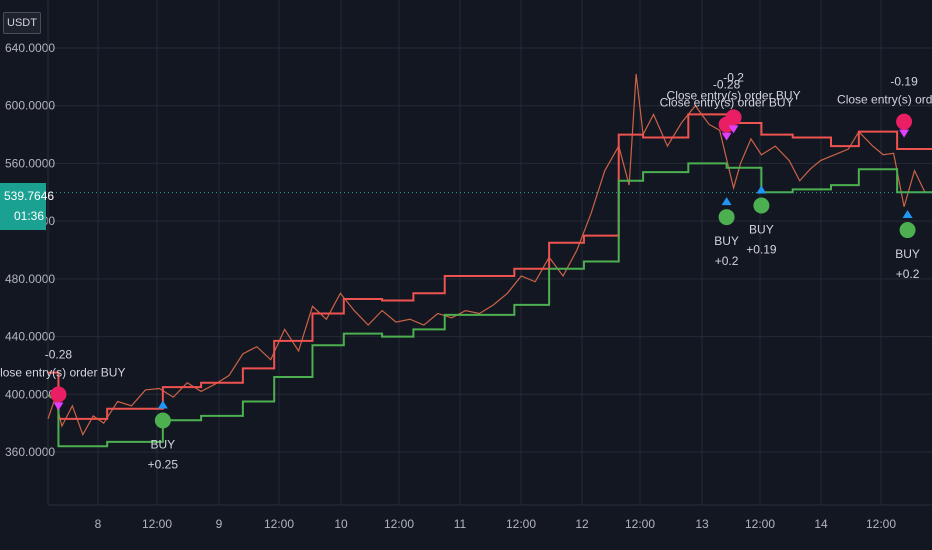 Image resolution: width=932 pixels, height=550 pixels. I want to click on y-tick-label: 640.0000, so click(30, 48).